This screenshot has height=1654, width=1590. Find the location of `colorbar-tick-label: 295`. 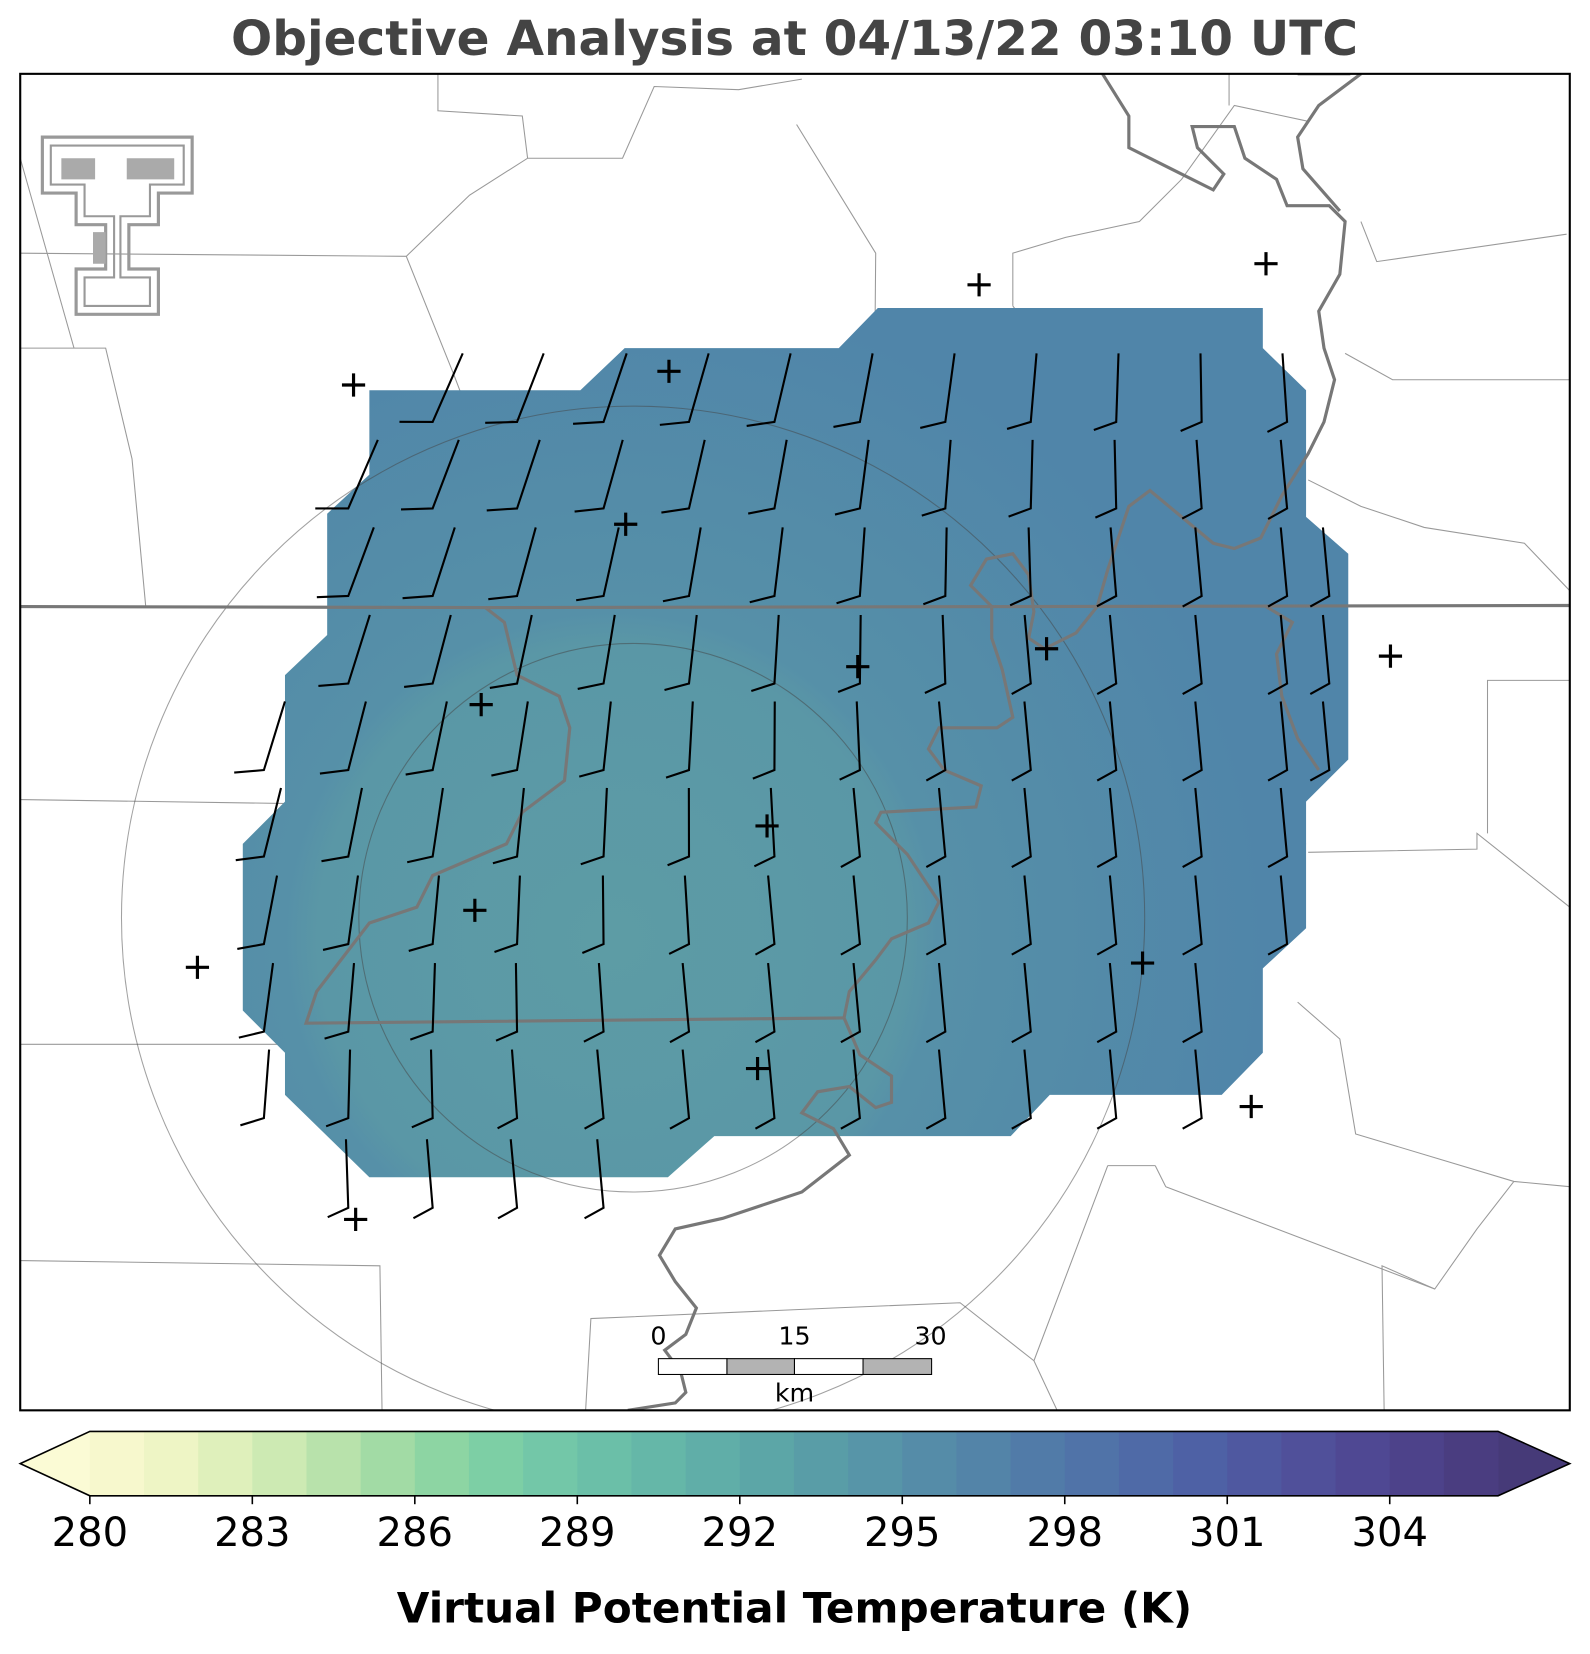

colorbar-tick-label: 295 is located at coordinates (902, 1533).